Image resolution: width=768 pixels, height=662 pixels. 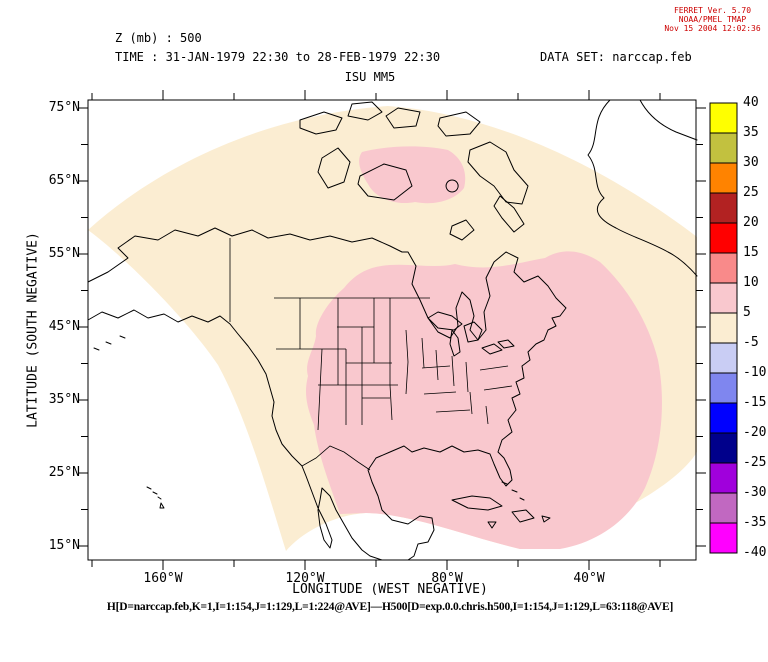 I want to click on cbar-label-m35: -35, so click(x=755, y=522).